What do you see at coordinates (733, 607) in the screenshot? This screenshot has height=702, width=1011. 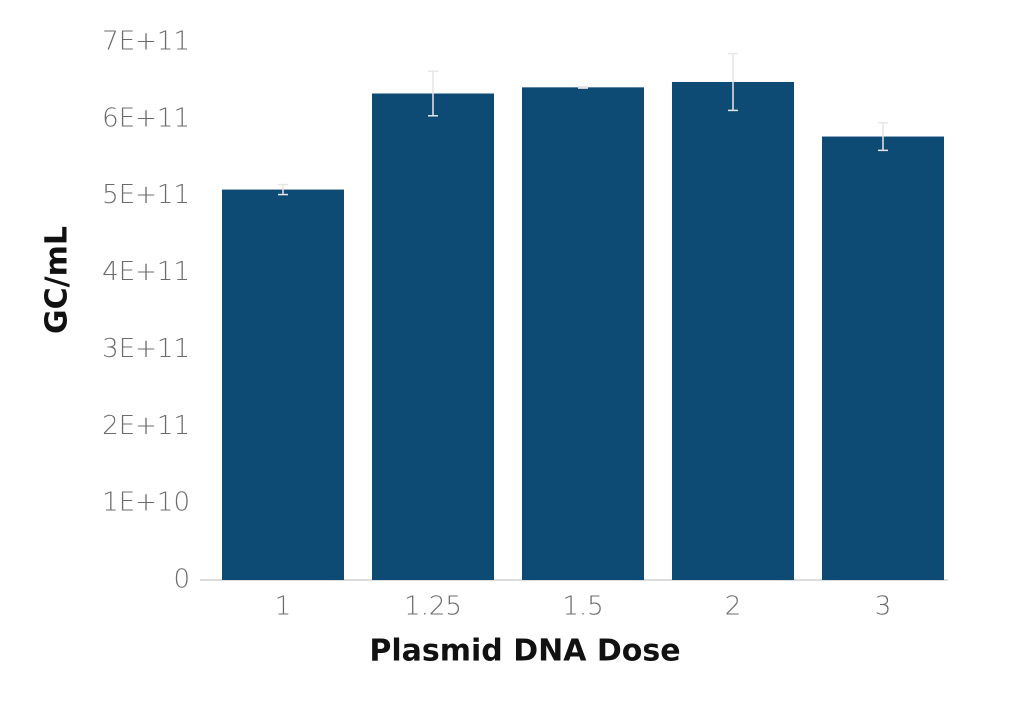 I see `x-tick-label: 2` at bounding box center [733, 607].